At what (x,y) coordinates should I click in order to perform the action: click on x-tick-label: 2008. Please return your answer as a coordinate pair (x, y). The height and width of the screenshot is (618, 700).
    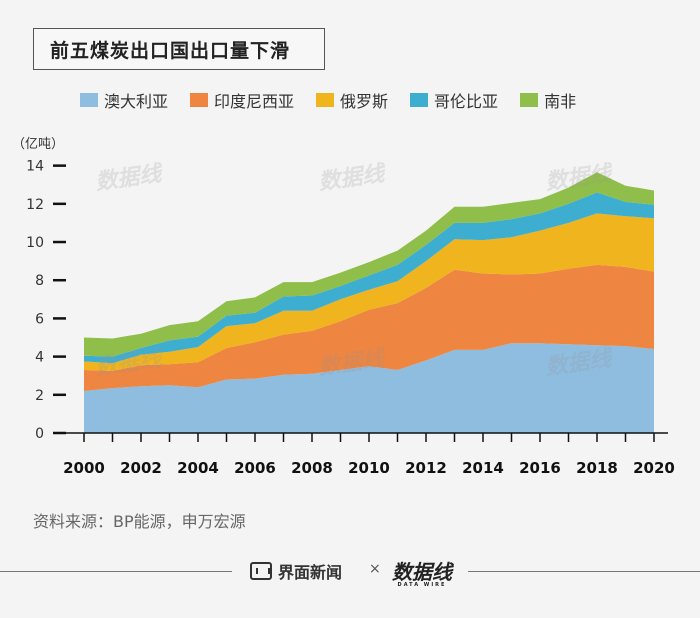
    Looking at the image, I should click on (312, 468).